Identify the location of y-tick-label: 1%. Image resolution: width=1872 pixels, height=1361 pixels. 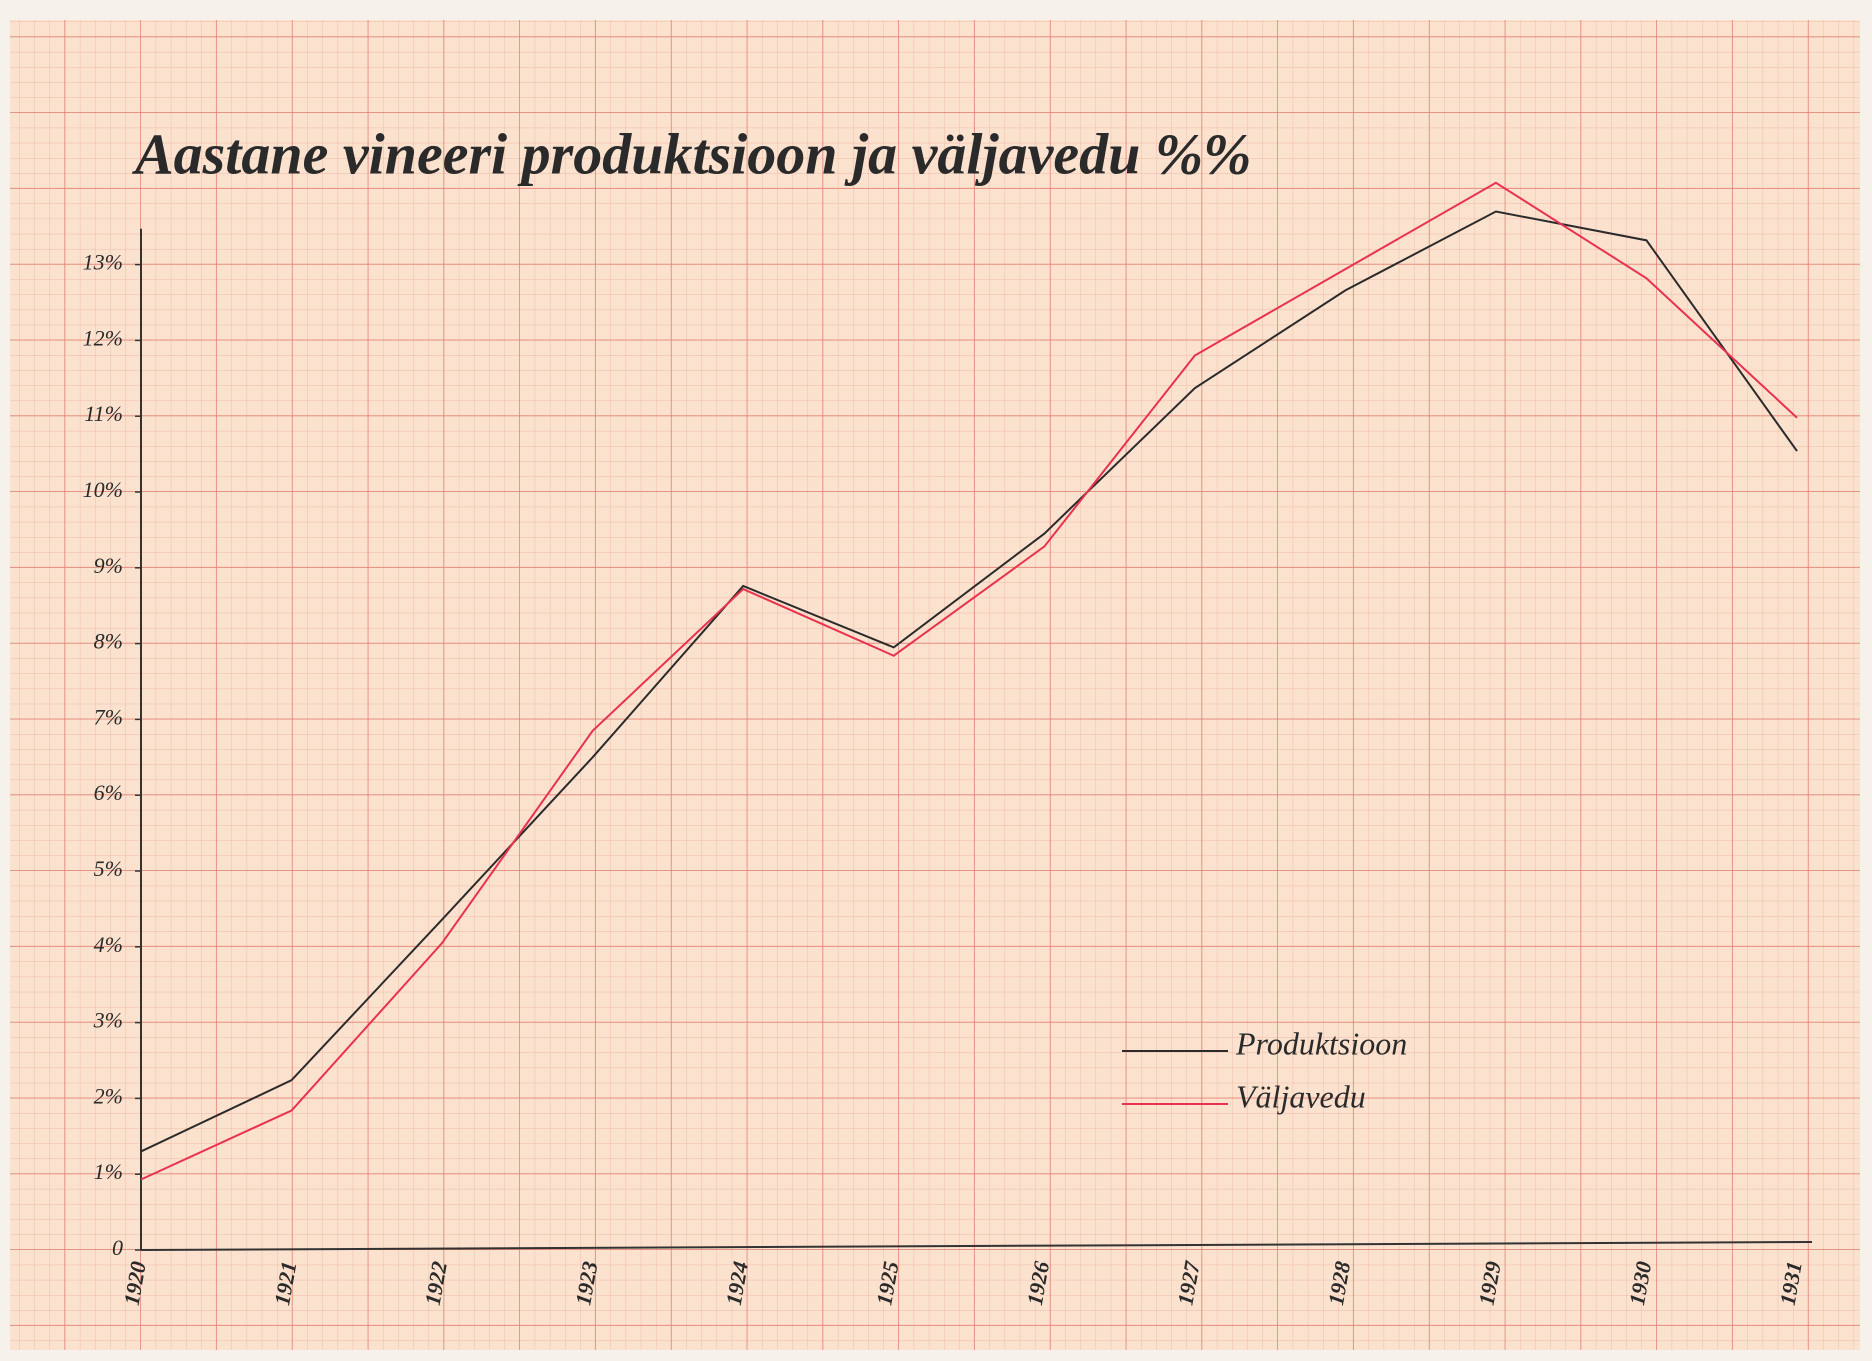
(108, 1171).